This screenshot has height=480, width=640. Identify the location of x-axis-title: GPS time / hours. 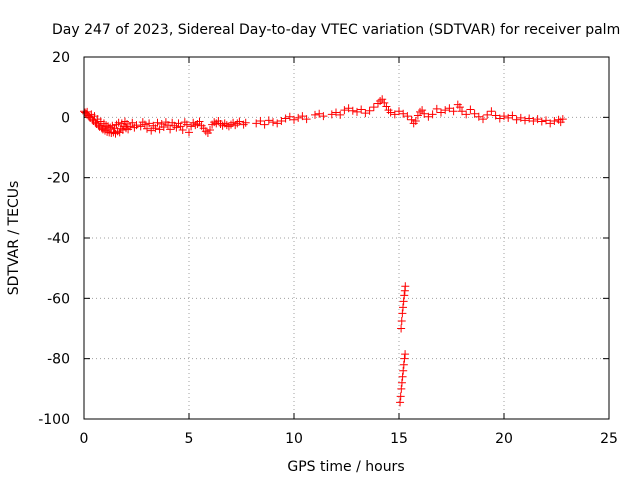
(345, 467).